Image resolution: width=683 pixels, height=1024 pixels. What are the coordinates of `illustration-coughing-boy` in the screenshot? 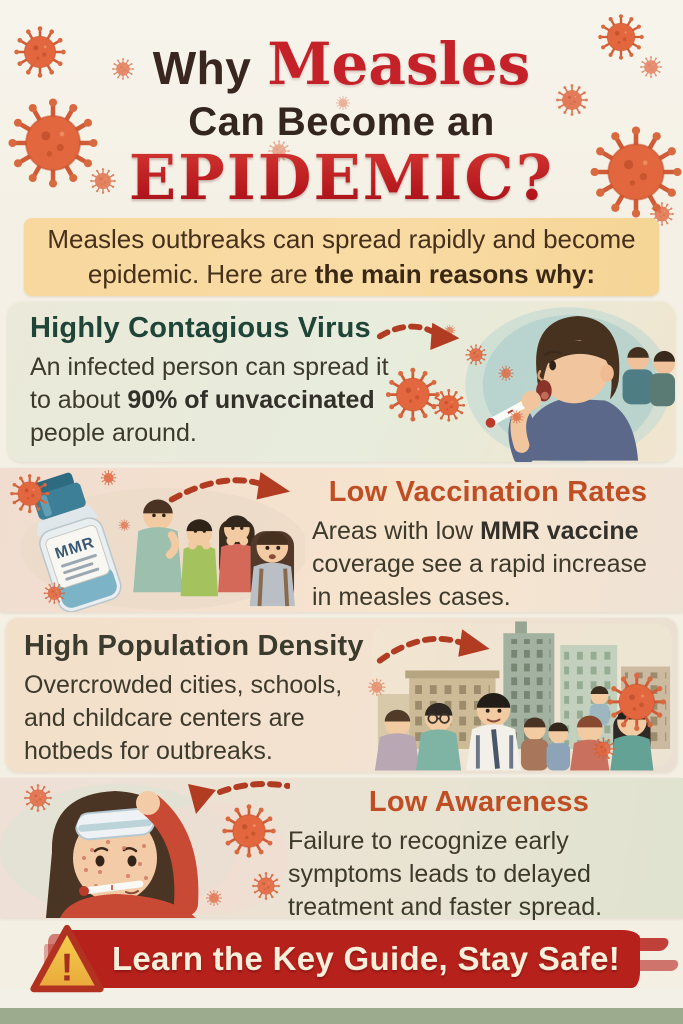 It's located at (525, 384).